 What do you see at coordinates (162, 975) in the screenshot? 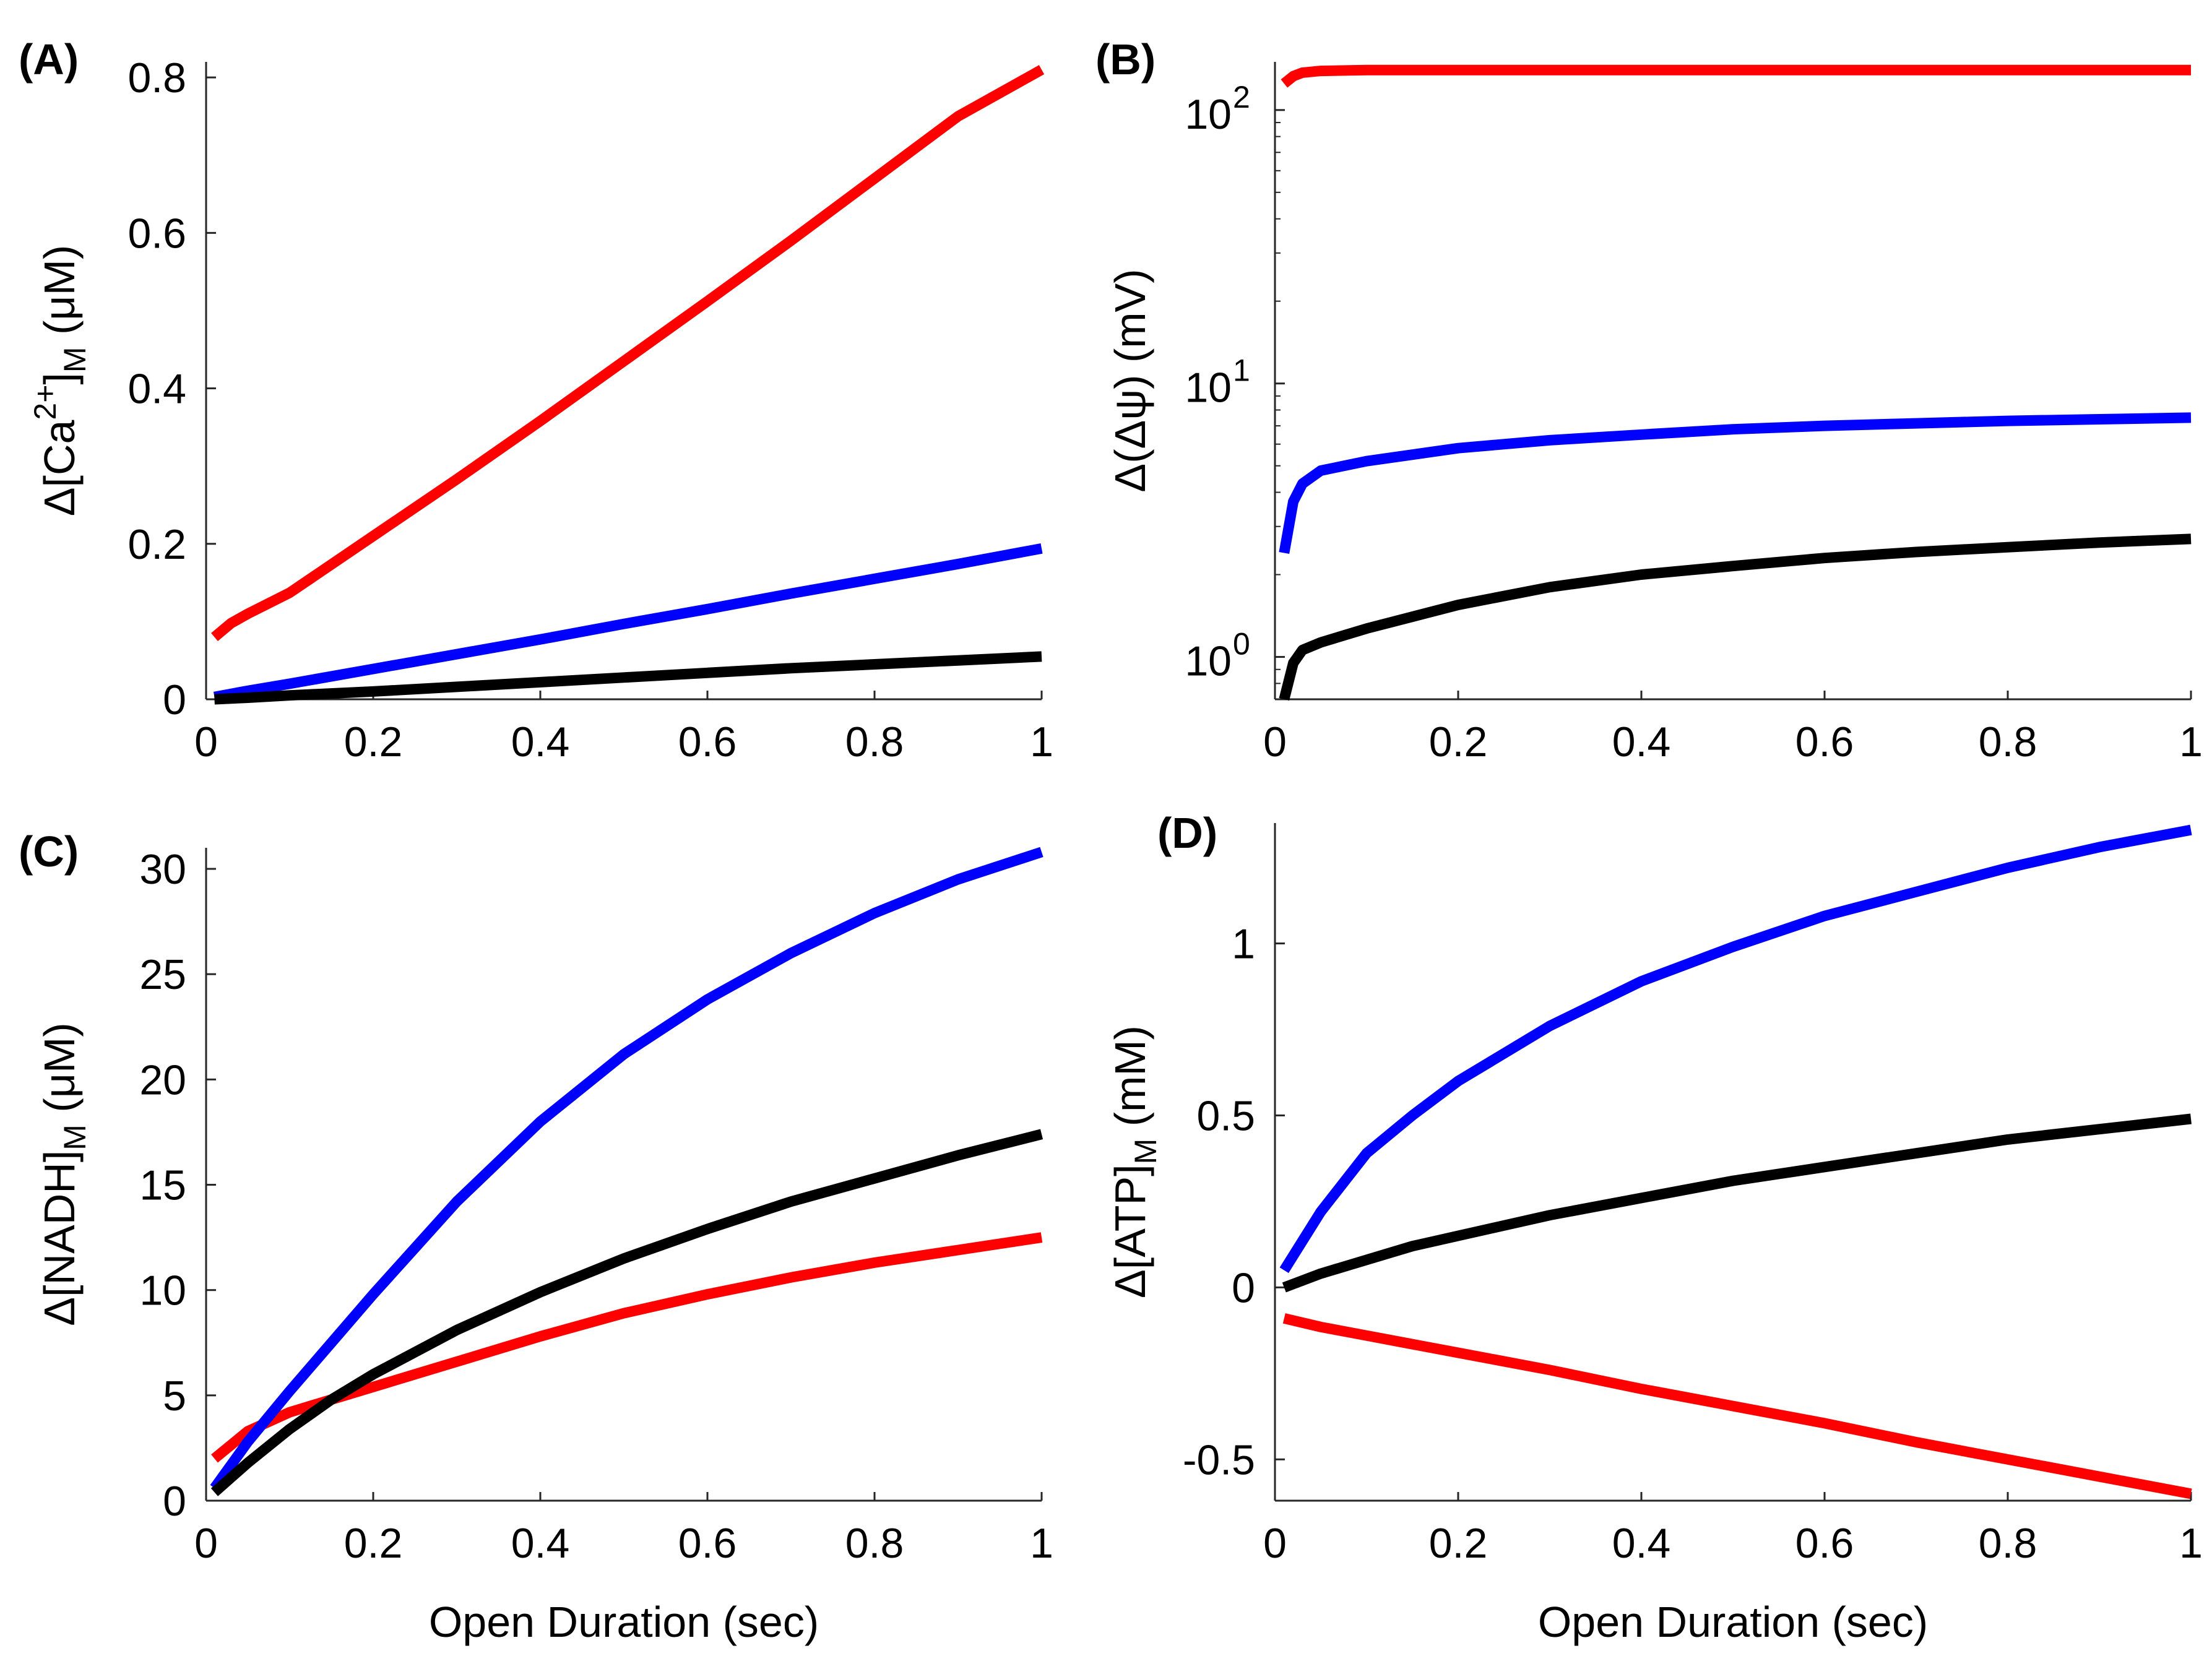
I see `y-tick-label: 25` at bounding box center [162, 975].